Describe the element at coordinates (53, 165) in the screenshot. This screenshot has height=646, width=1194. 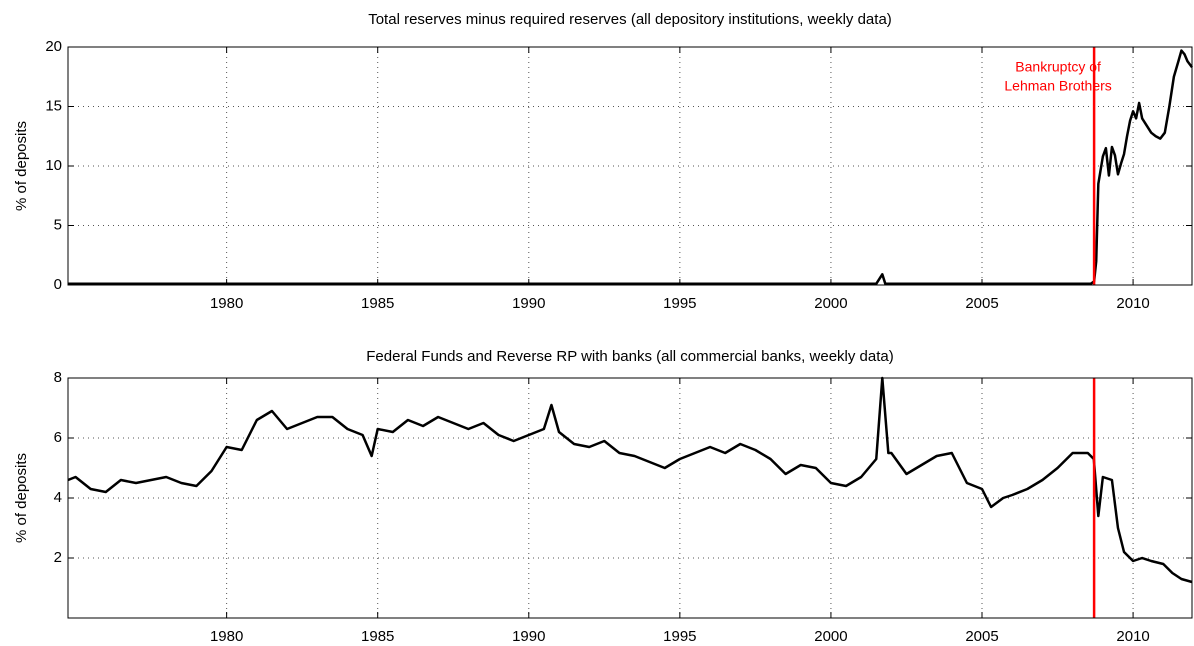
I see `y-tick-label: 10` at that location.